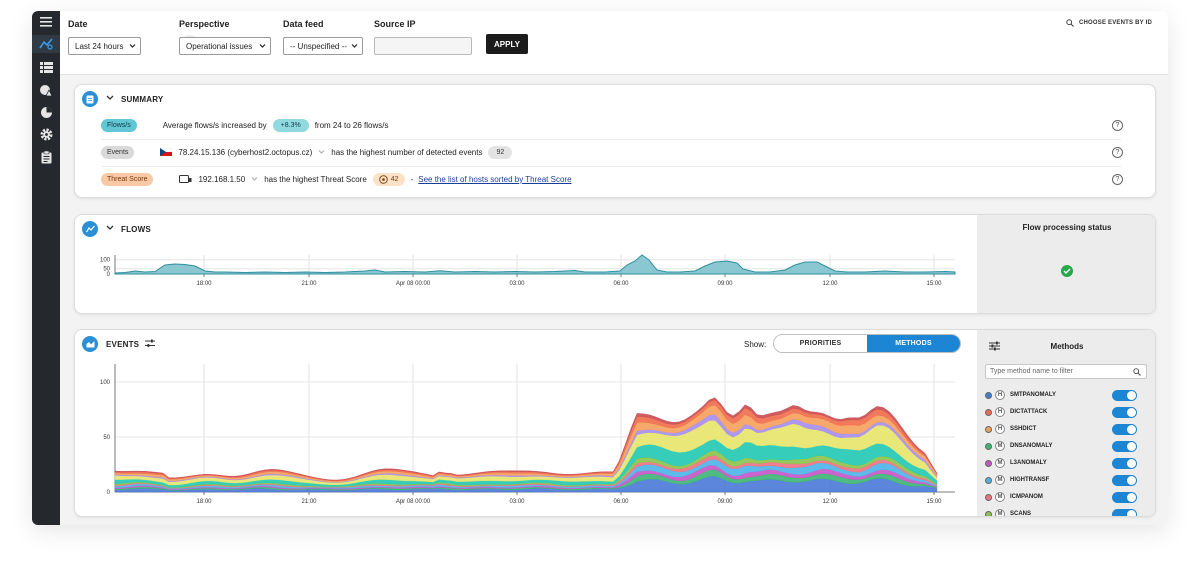 This screenshot has width=1200, height=578. Describe the element at coordinates (1023, 429) in the screenshot. I see `method-name: SSHDICT` at that location.